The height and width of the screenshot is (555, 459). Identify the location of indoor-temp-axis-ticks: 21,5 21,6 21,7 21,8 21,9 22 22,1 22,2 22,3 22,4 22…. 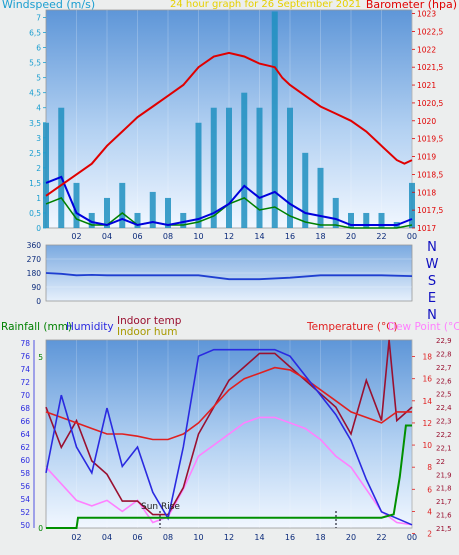
(444, 435).